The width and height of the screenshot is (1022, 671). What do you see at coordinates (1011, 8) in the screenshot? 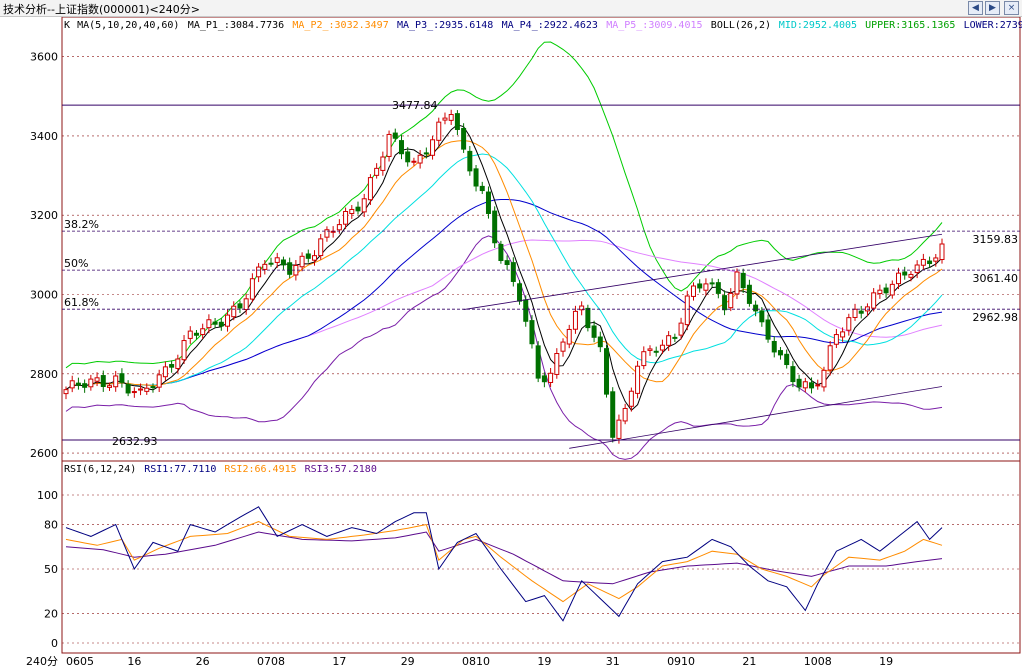
I see `close-window-button: ×` at bounding box center [1011, 8].